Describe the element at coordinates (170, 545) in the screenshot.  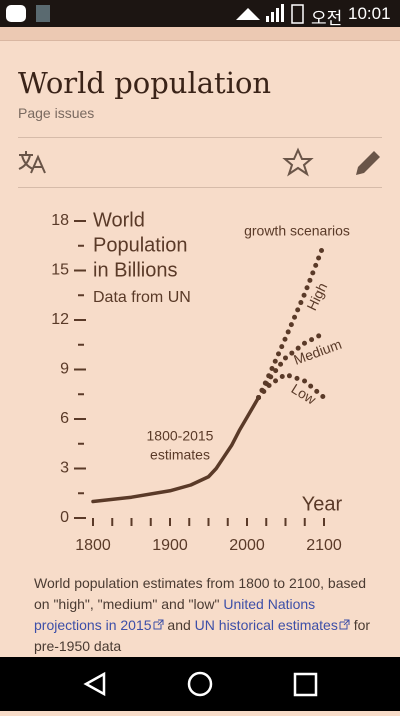
I see `x-tick-label: 1900` at that location.